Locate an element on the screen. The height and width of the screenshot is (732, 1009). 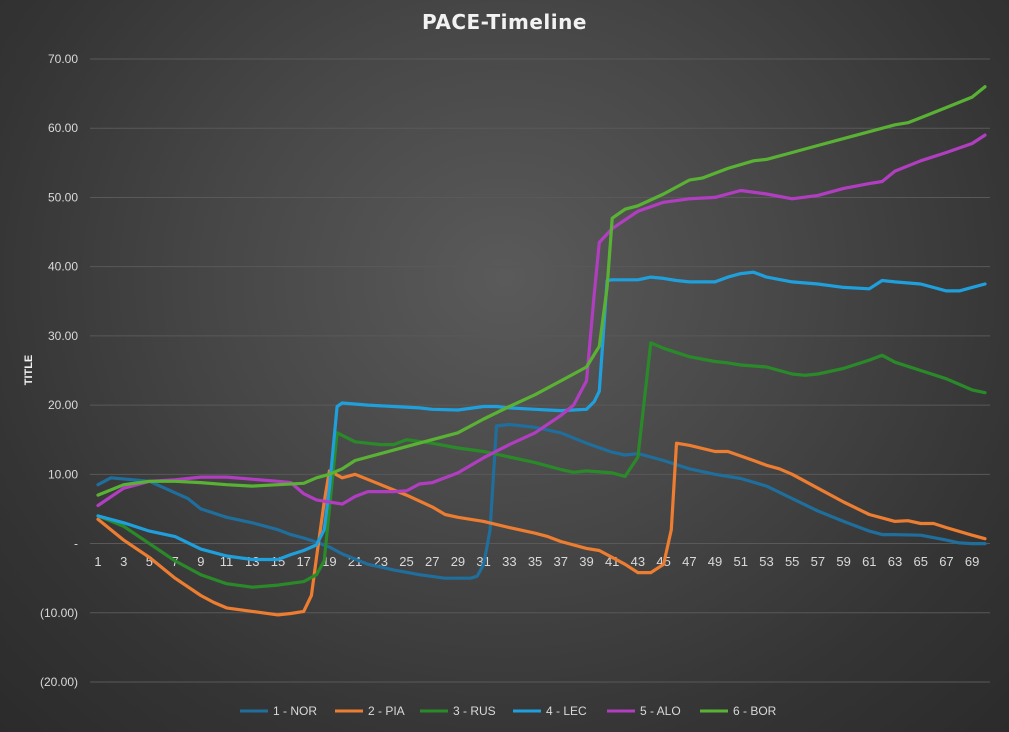
x-tick-label: 51 is located at coordinates (741, 561).